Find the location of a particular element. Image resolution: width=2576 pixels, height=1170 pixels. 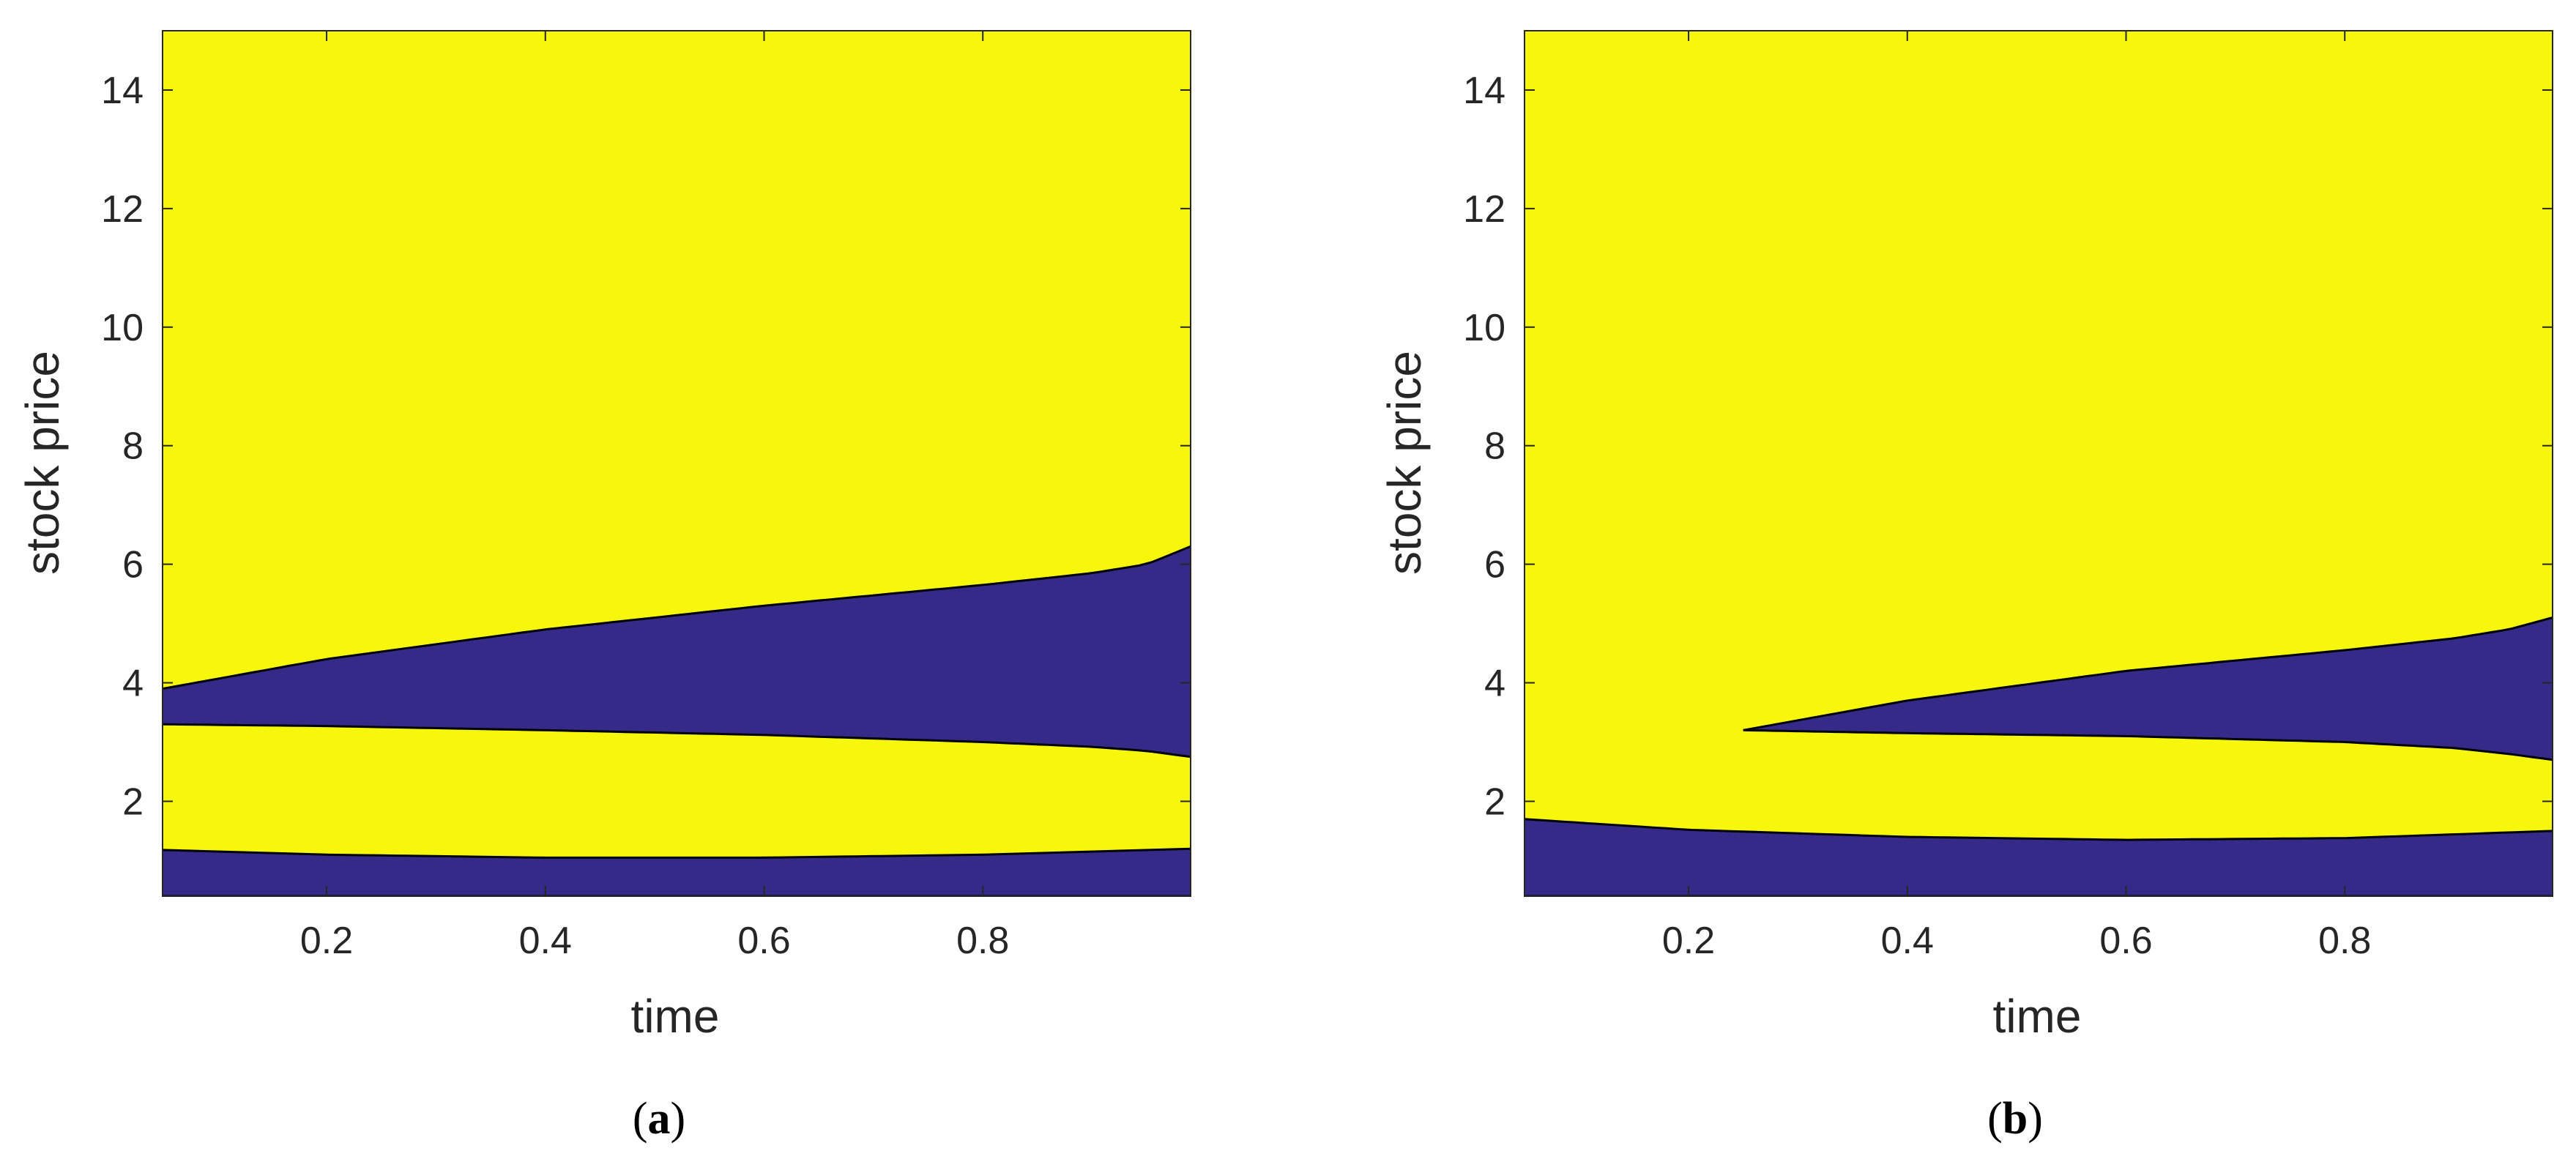

panel-caption-a: (a) is located at coordinates (659, 1119).